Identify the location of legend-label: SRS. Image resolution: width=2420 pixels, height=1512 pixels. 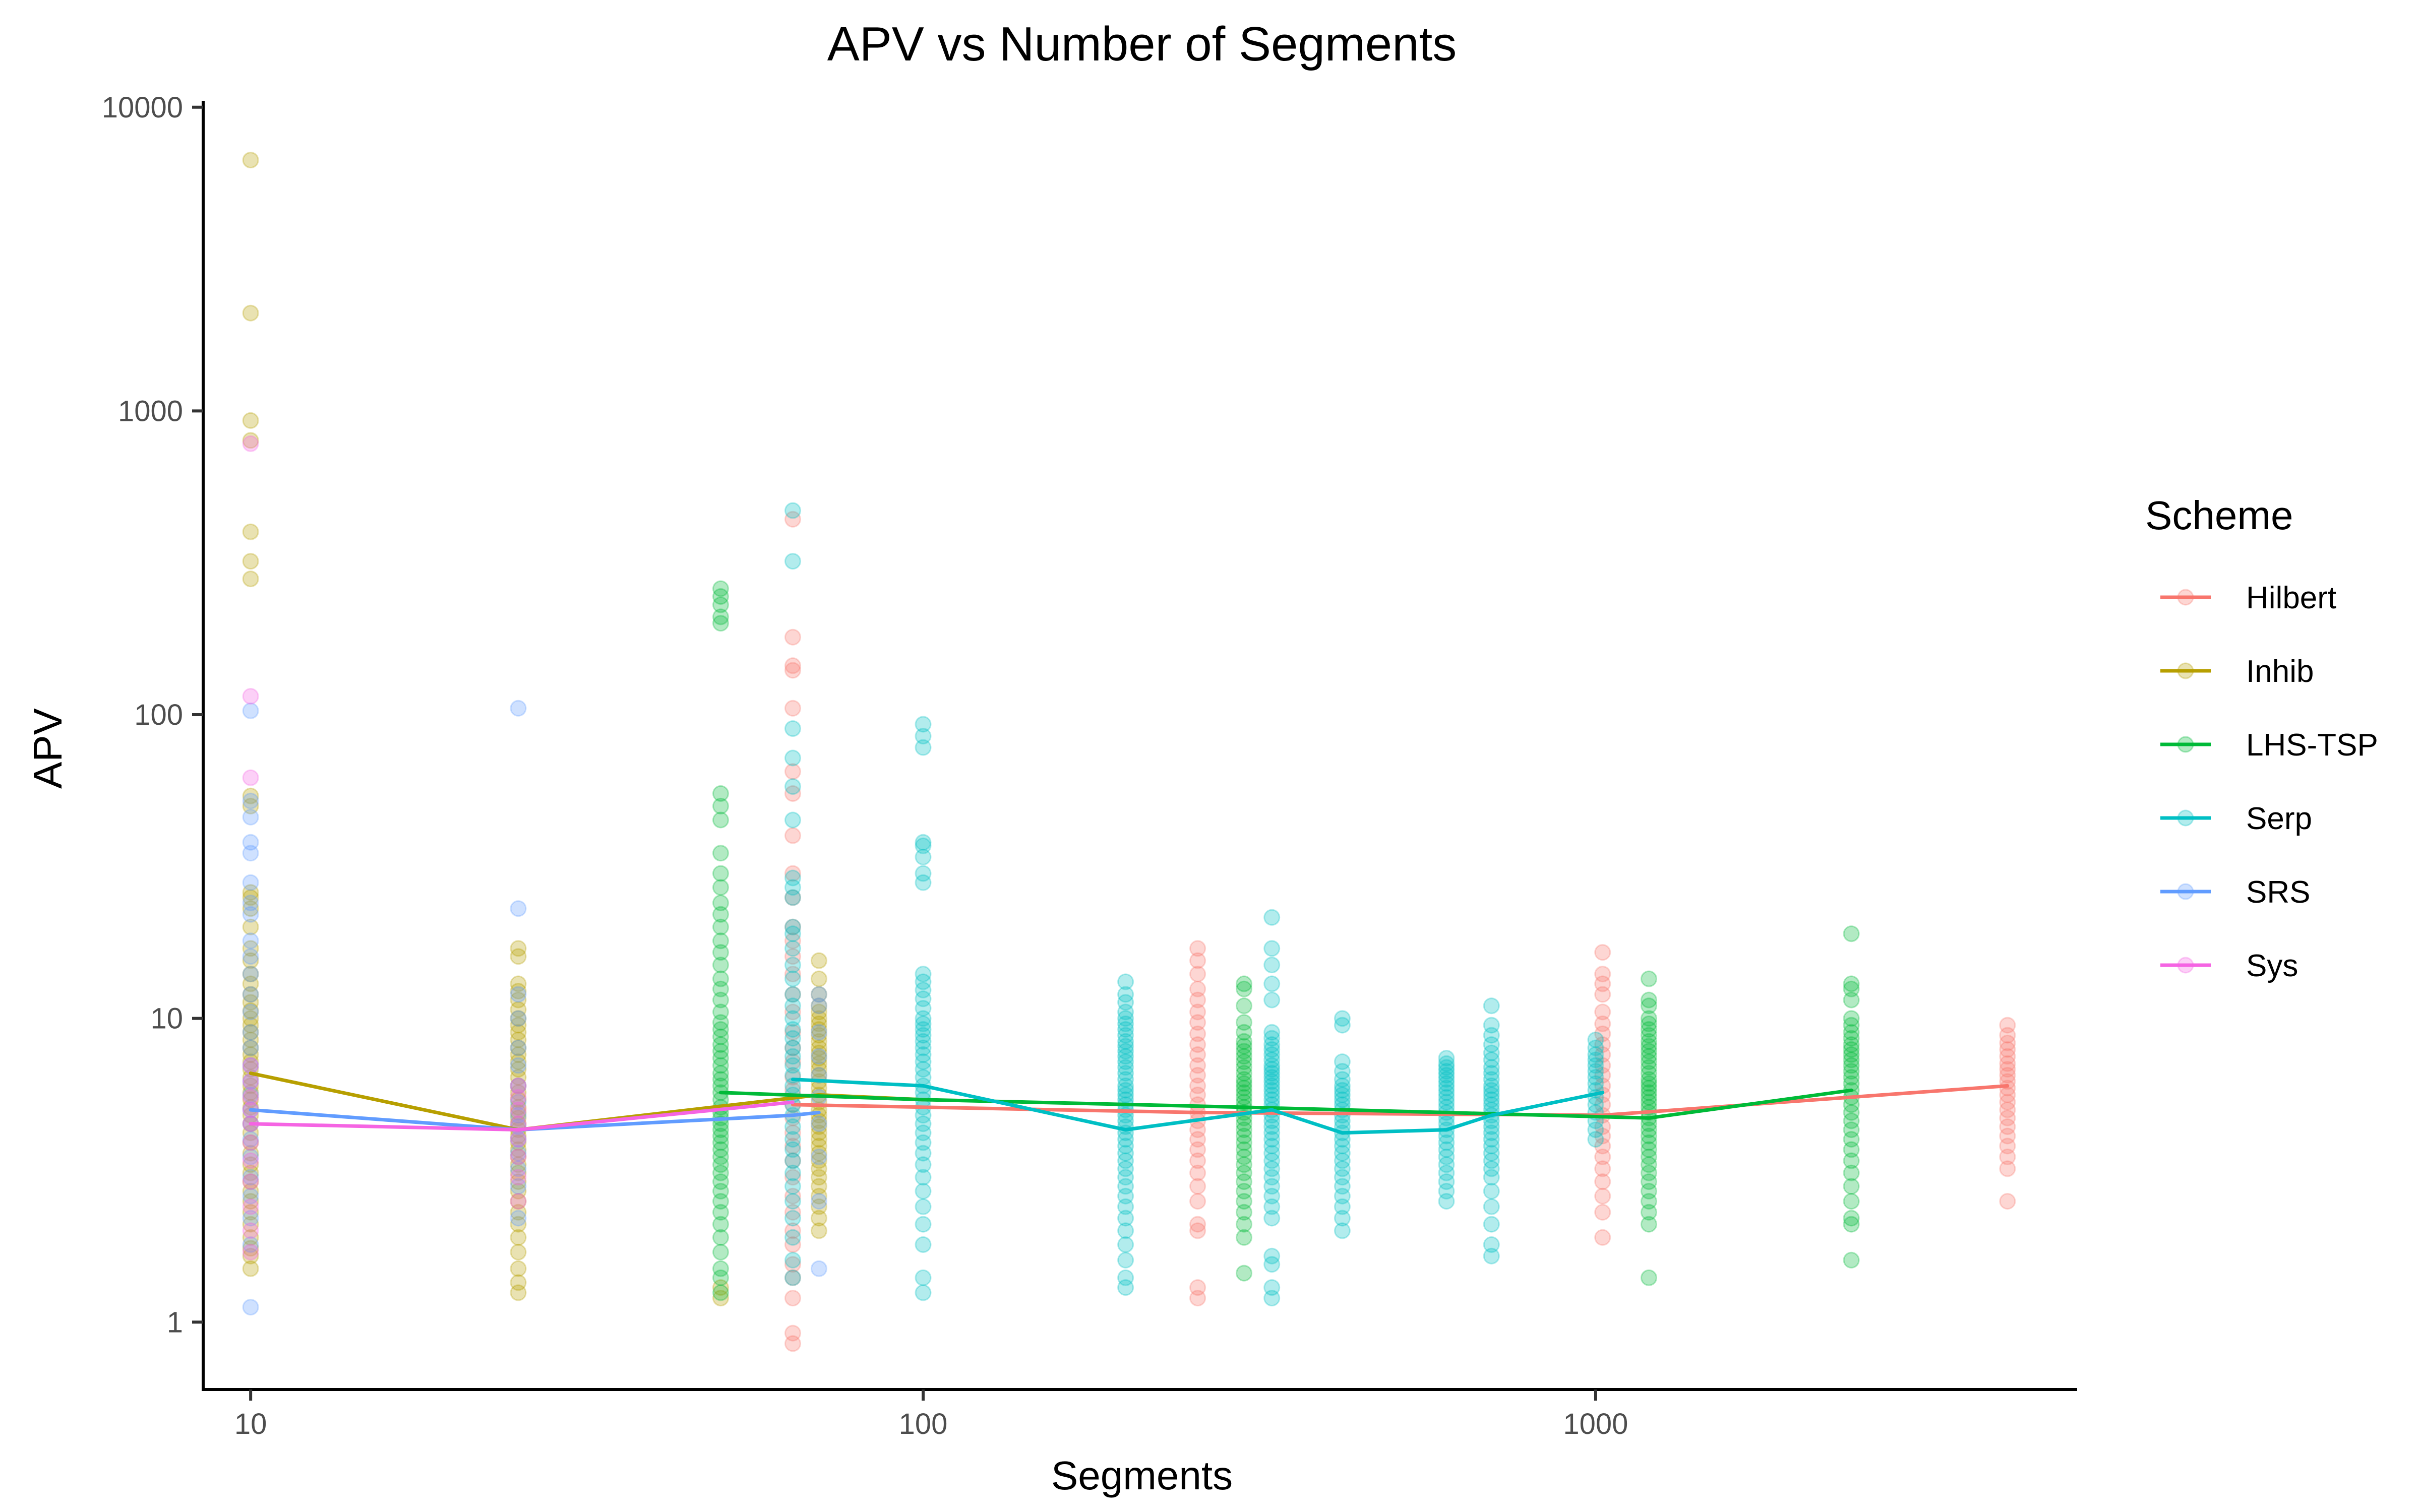
(2278, 893).